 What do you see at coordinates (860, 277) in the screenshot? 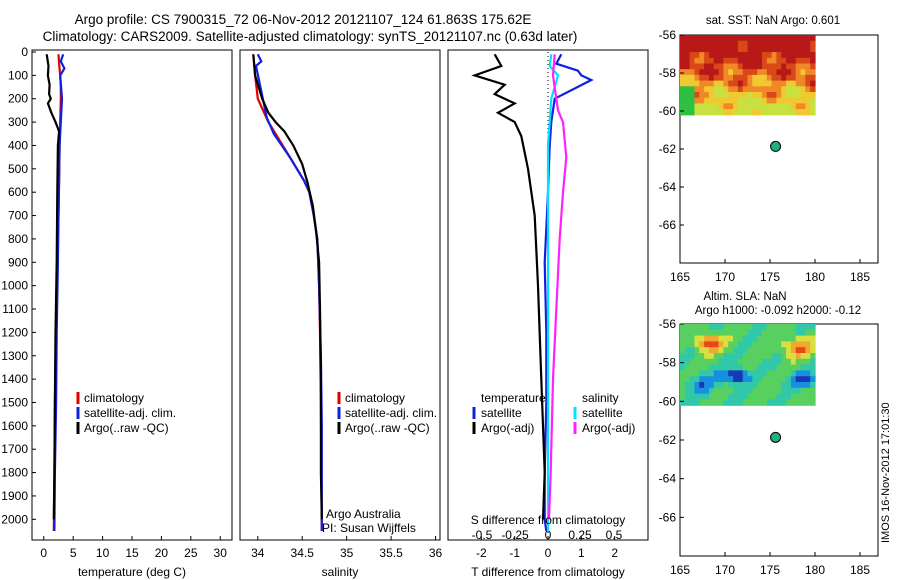
I see `lon-tick-label: 185` at bounding box center [860, 277].